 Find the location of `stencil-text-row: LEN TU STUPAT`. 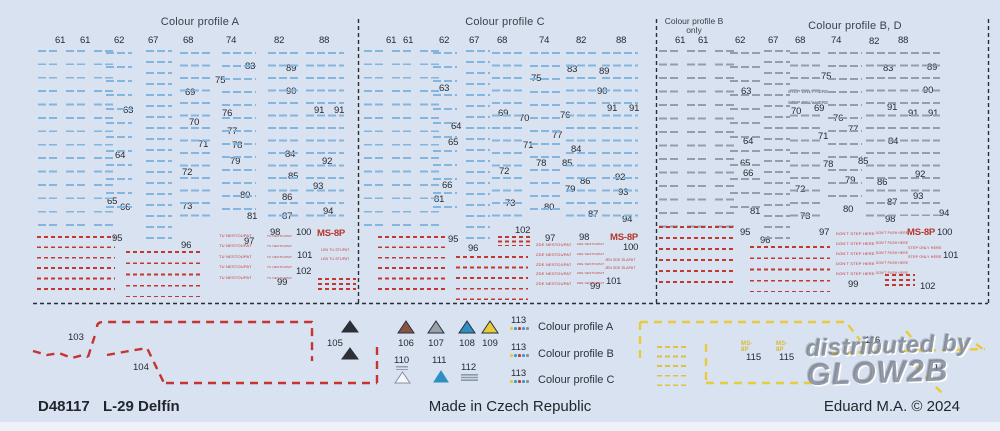

stencil-text-row: LEN TU STUPAT is located at coordinates (335, 258).